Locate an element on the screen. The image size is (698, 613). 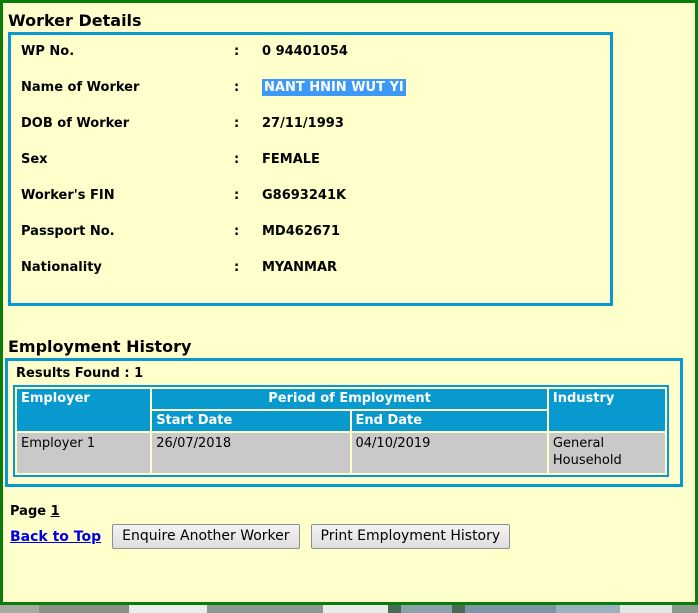
field-row-passport: Passport No. : MD462671 is located at coordinates (310, 240).